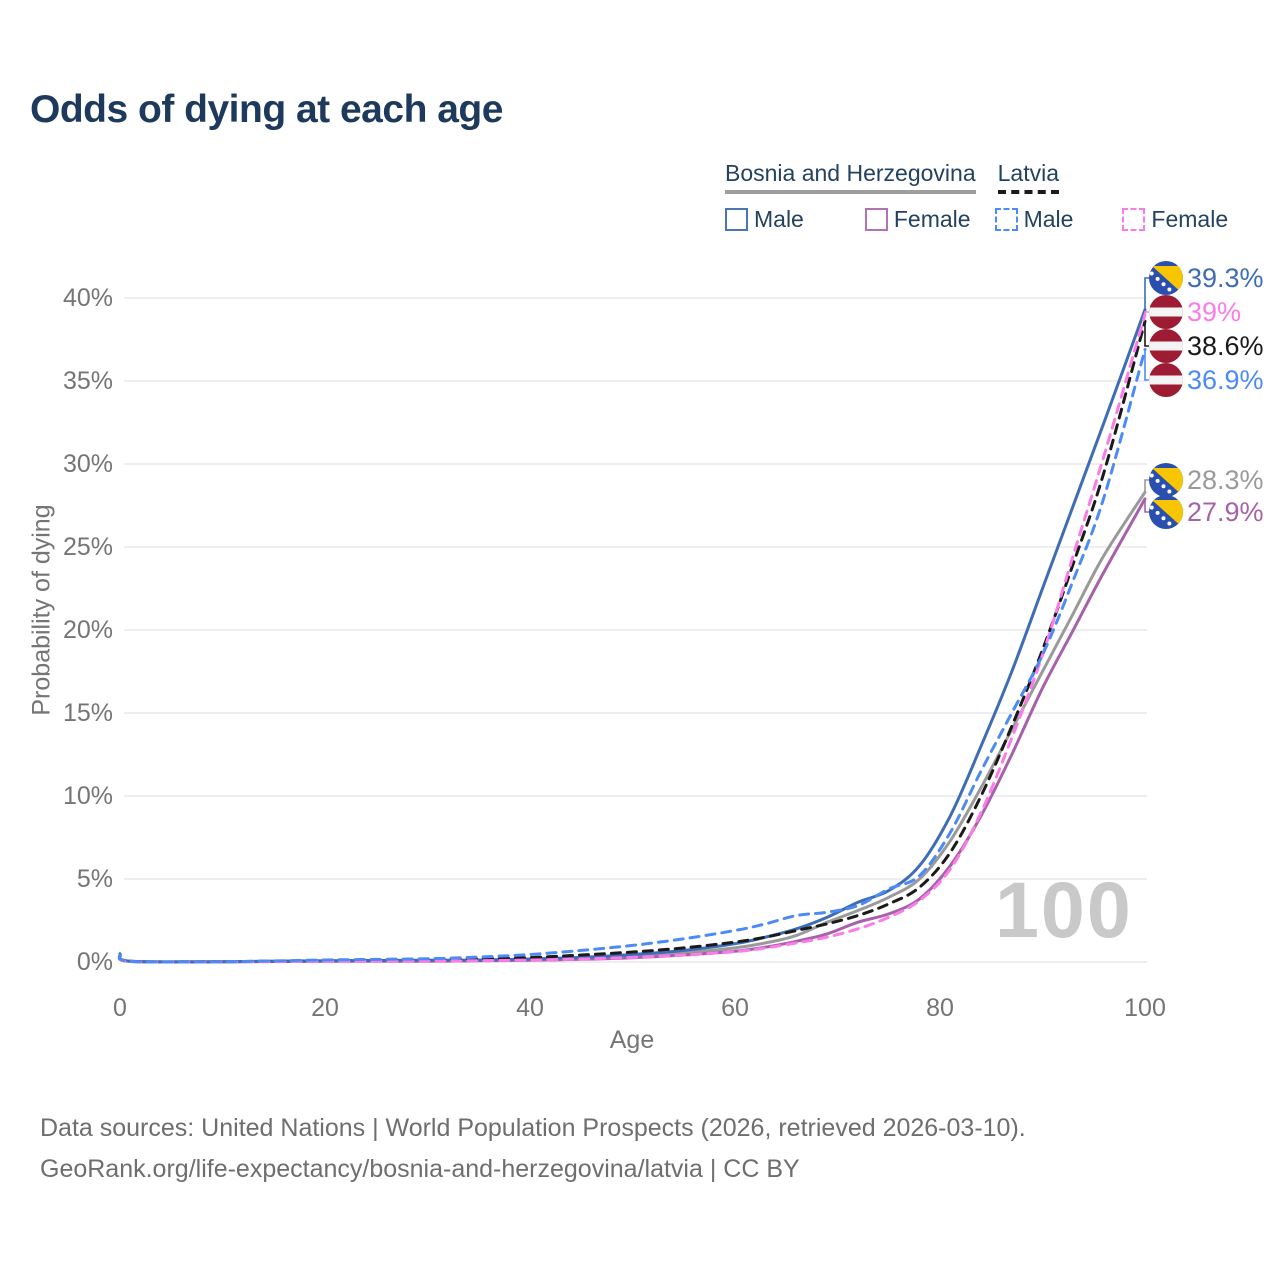  Describe the element at coordinates (88, 713) in the screenshot. I see `y-tick-label: 15%` at that location.